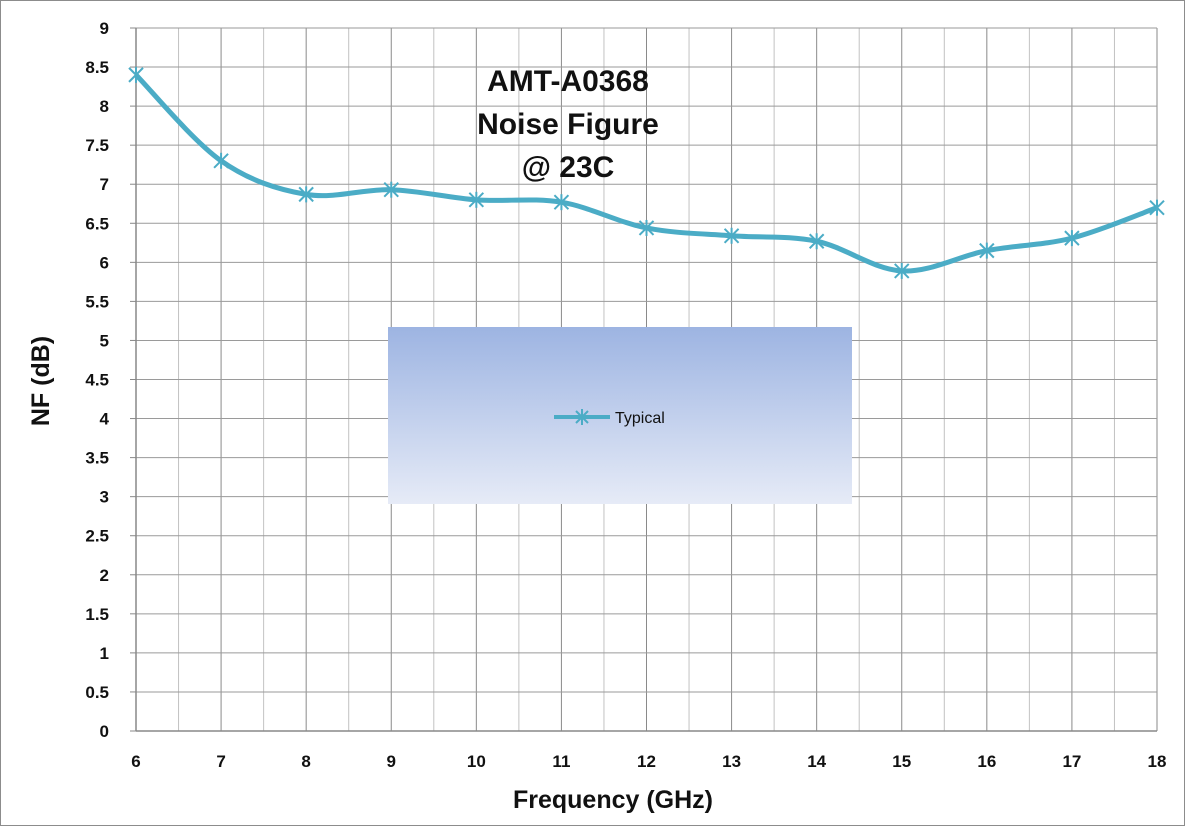 This screenshot has width=1185, height=827. I want to click on y-tick-label: 3, so click(104, 497).